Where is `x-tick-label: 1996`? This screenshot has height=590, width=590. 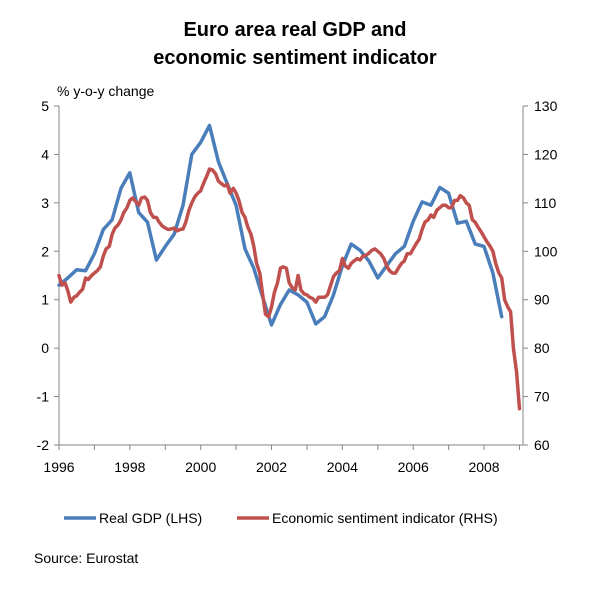 x-tick-label: 1996 is located at coordinates (58, 467).